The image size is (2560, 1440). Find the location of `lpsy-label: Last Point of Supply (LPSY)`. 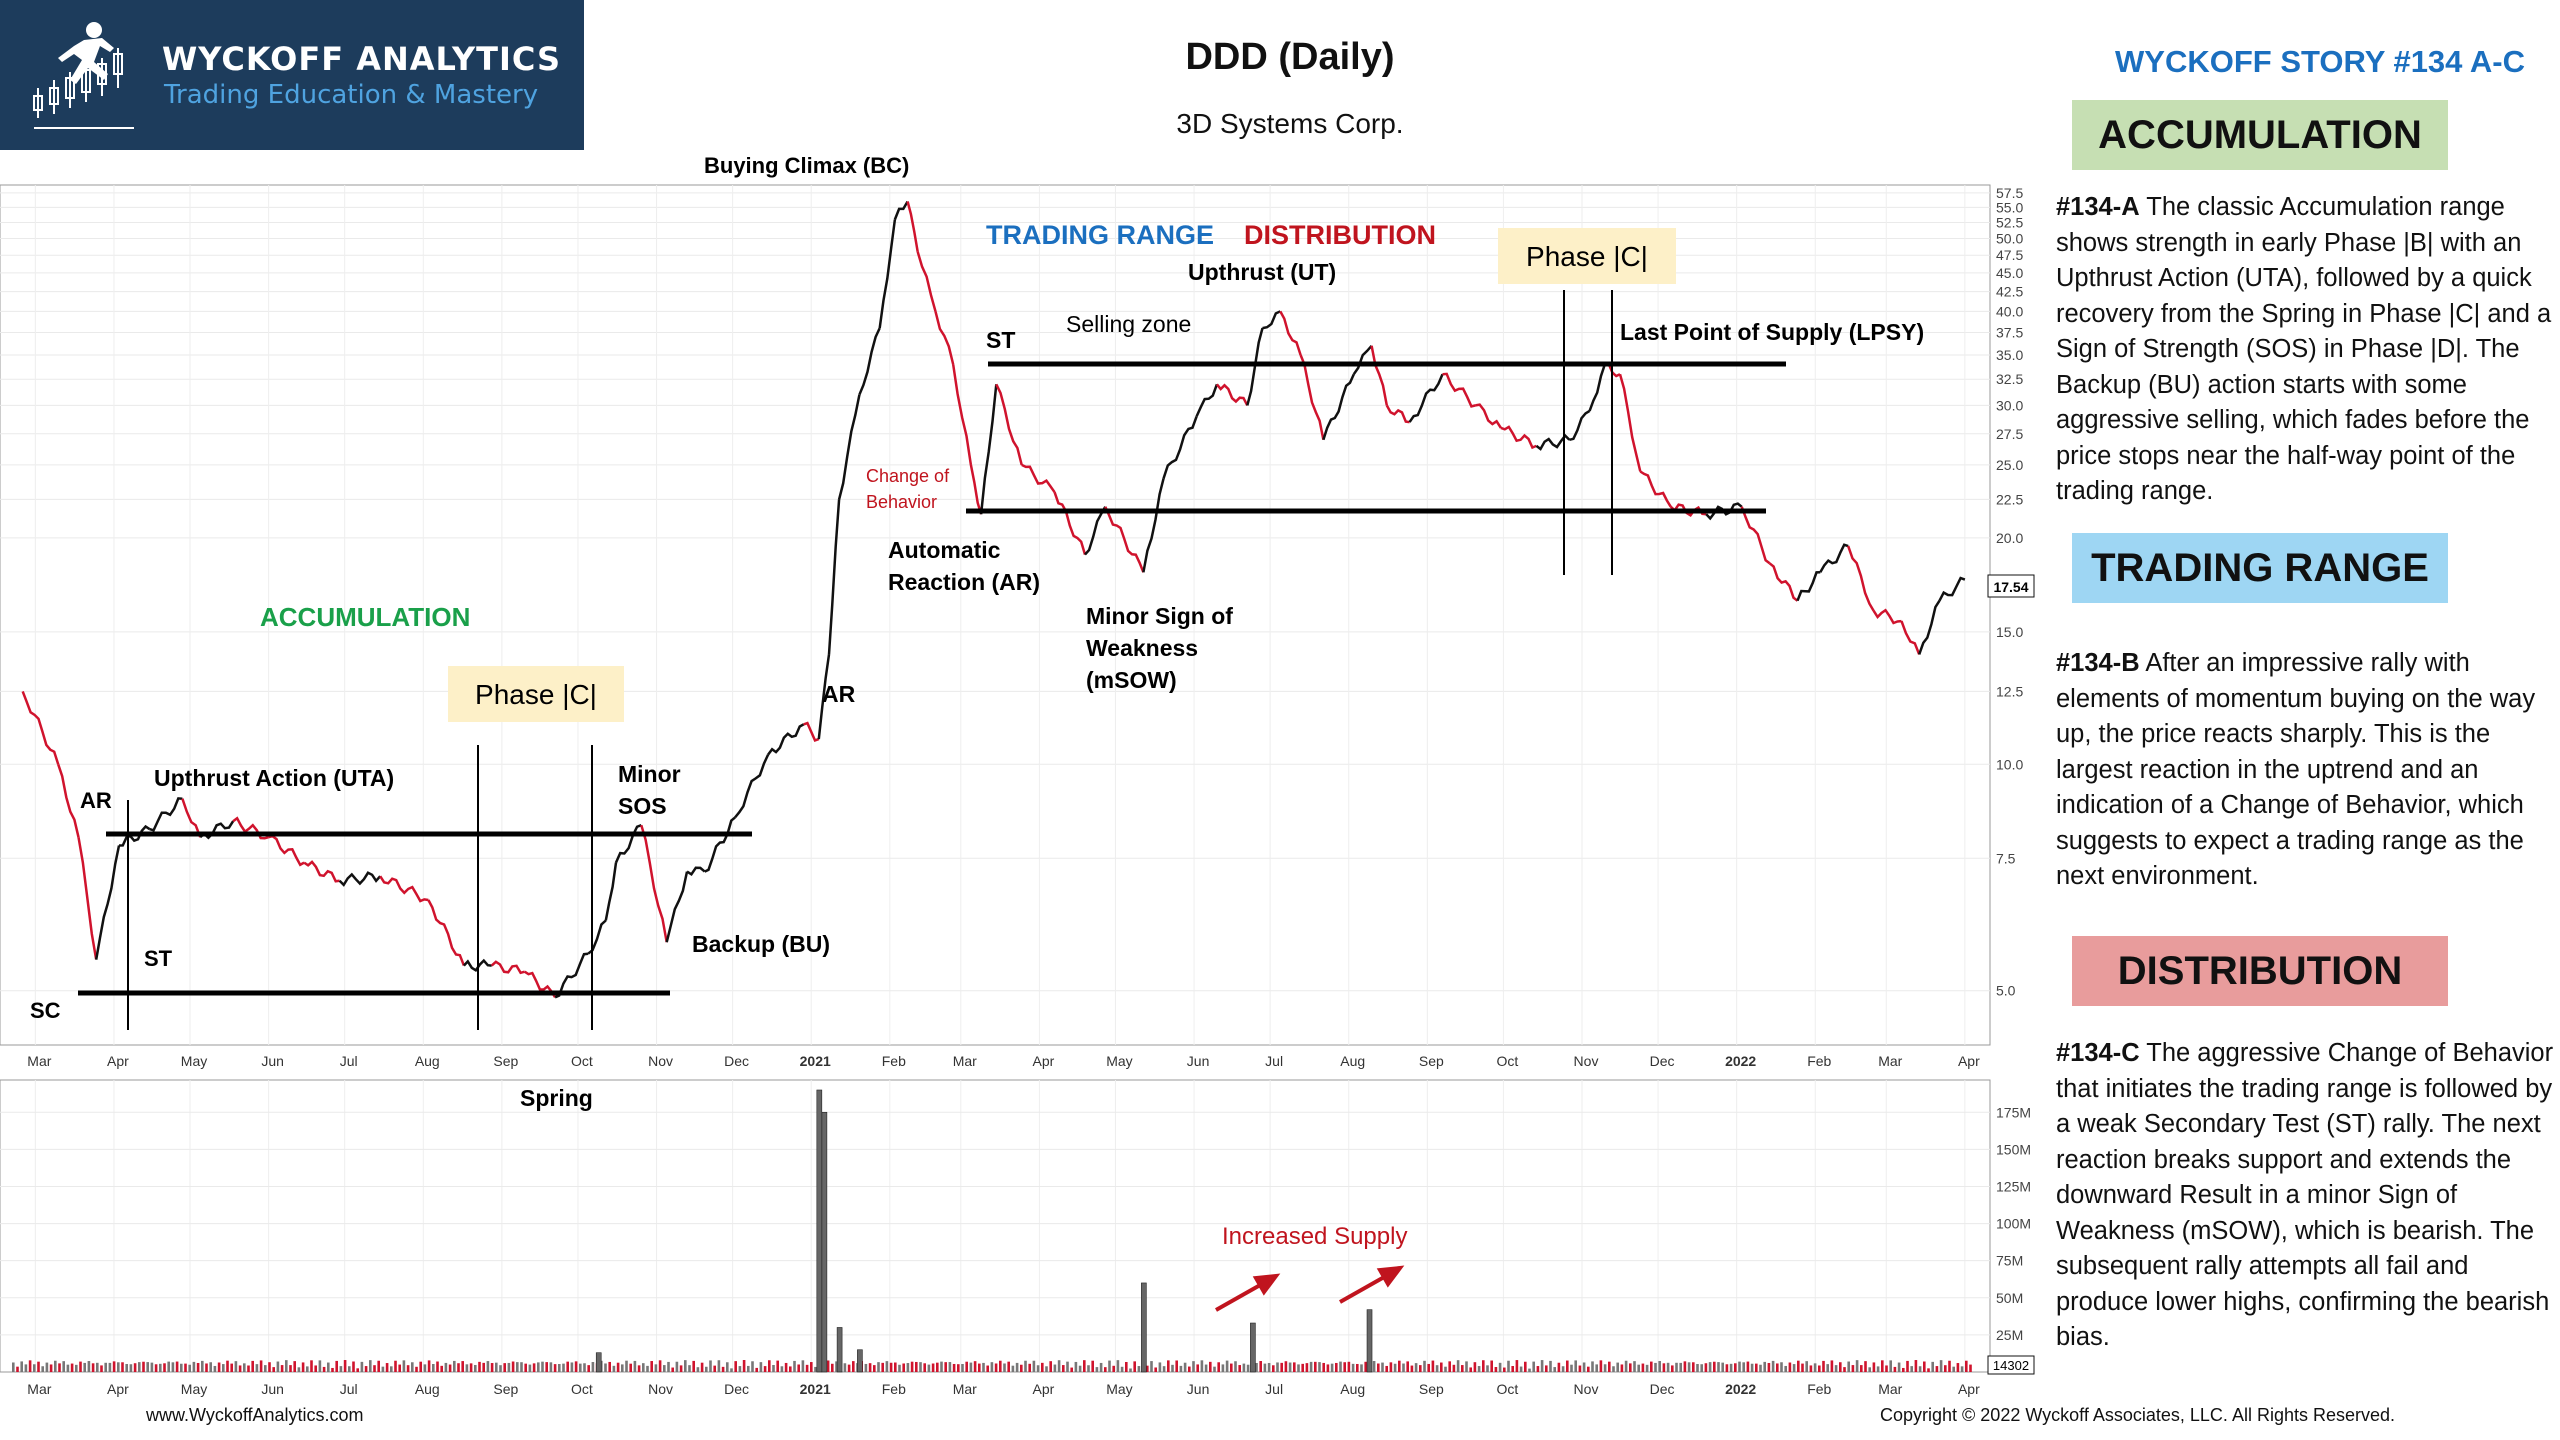

lpsy-label: Last Point of Supply (LPSY) is located at coordinates (1772, 332).